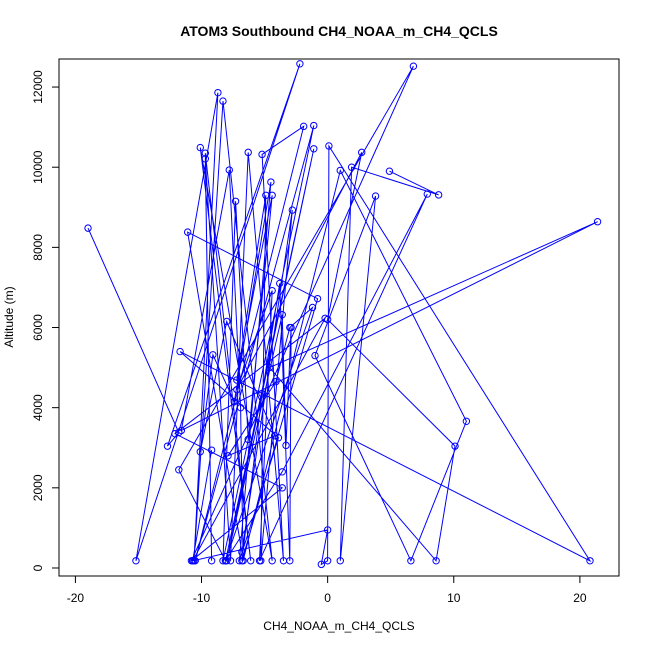  Describe the element at coordinates (38, 247) in the screenshot. I see `y-tick-label: 8000` at that location.